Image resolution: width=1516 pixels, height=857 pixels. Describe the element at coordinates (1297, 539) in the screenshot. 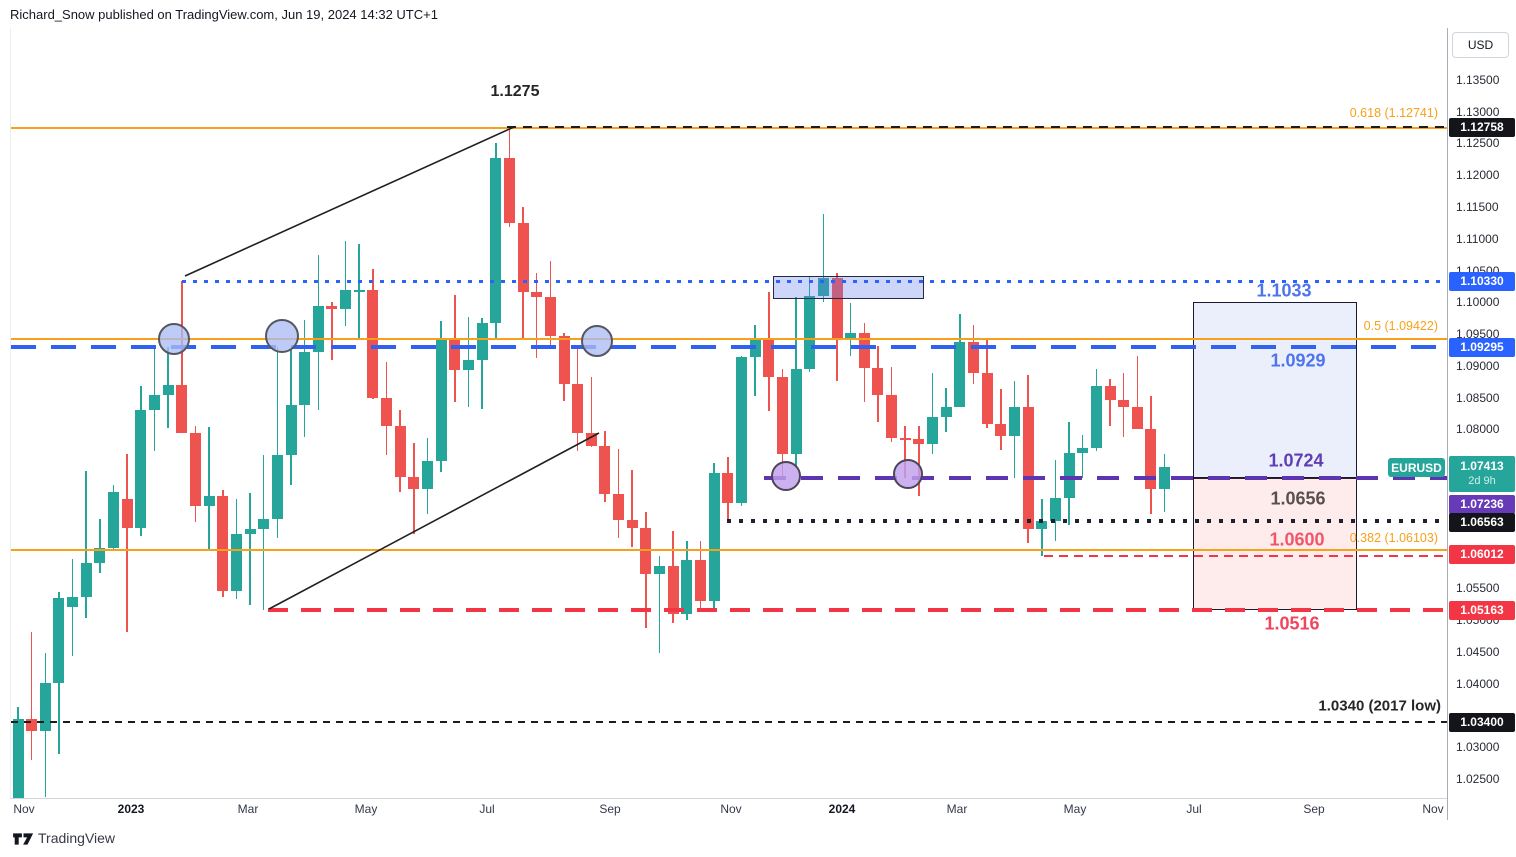

I see `annotation-text: 1.0600` at that location.